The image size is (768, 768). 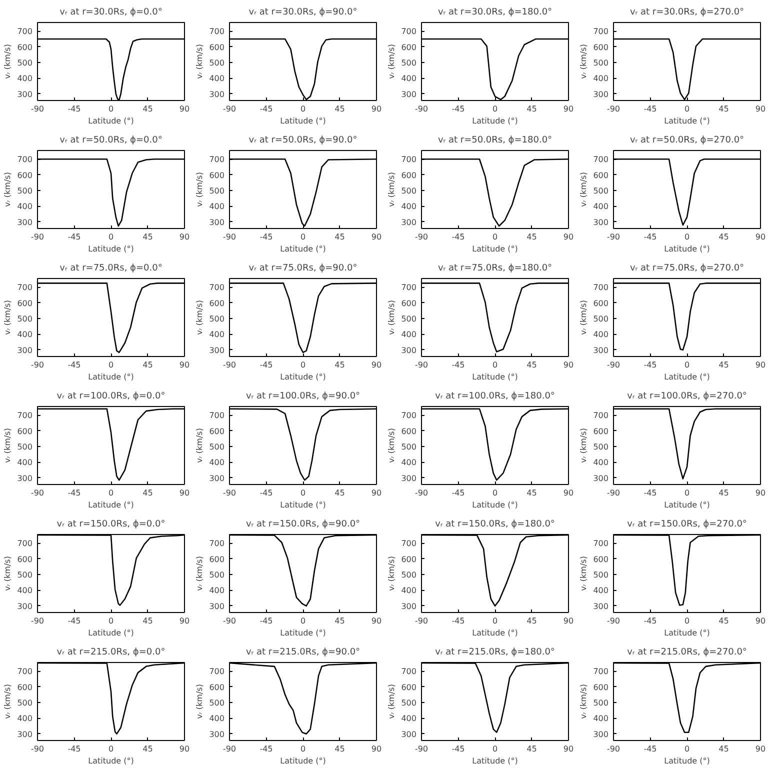 I want to click on chart-title: vᵣ at r=50.0Rs, ϕ=270.0°, so click(x=687, y=141).